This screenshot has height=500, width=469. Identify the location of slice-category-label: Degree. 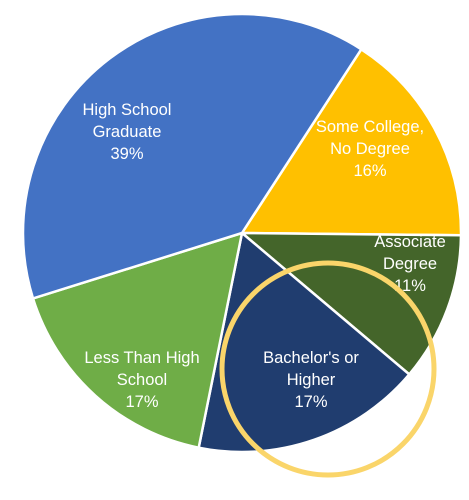
(410, 264).